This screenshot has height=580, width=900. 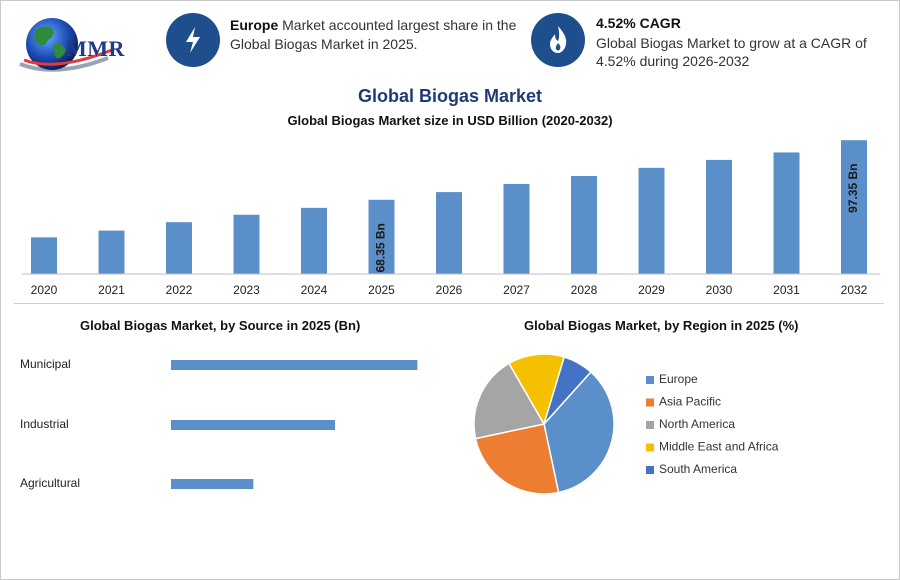 What do you see at coordinates (558, 40) in the screenshot?
I see `flame-icon` at bounding box center [558, 40].